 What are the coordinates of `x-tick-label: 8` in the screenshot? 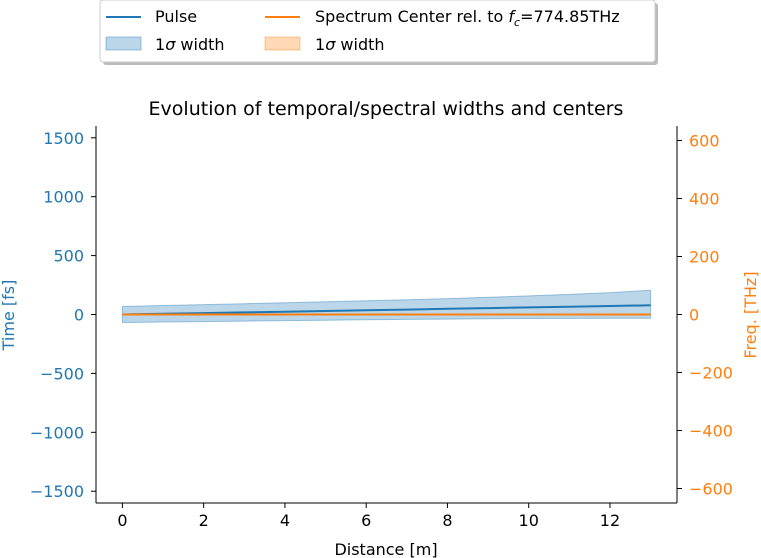 It's located at (447, 520).